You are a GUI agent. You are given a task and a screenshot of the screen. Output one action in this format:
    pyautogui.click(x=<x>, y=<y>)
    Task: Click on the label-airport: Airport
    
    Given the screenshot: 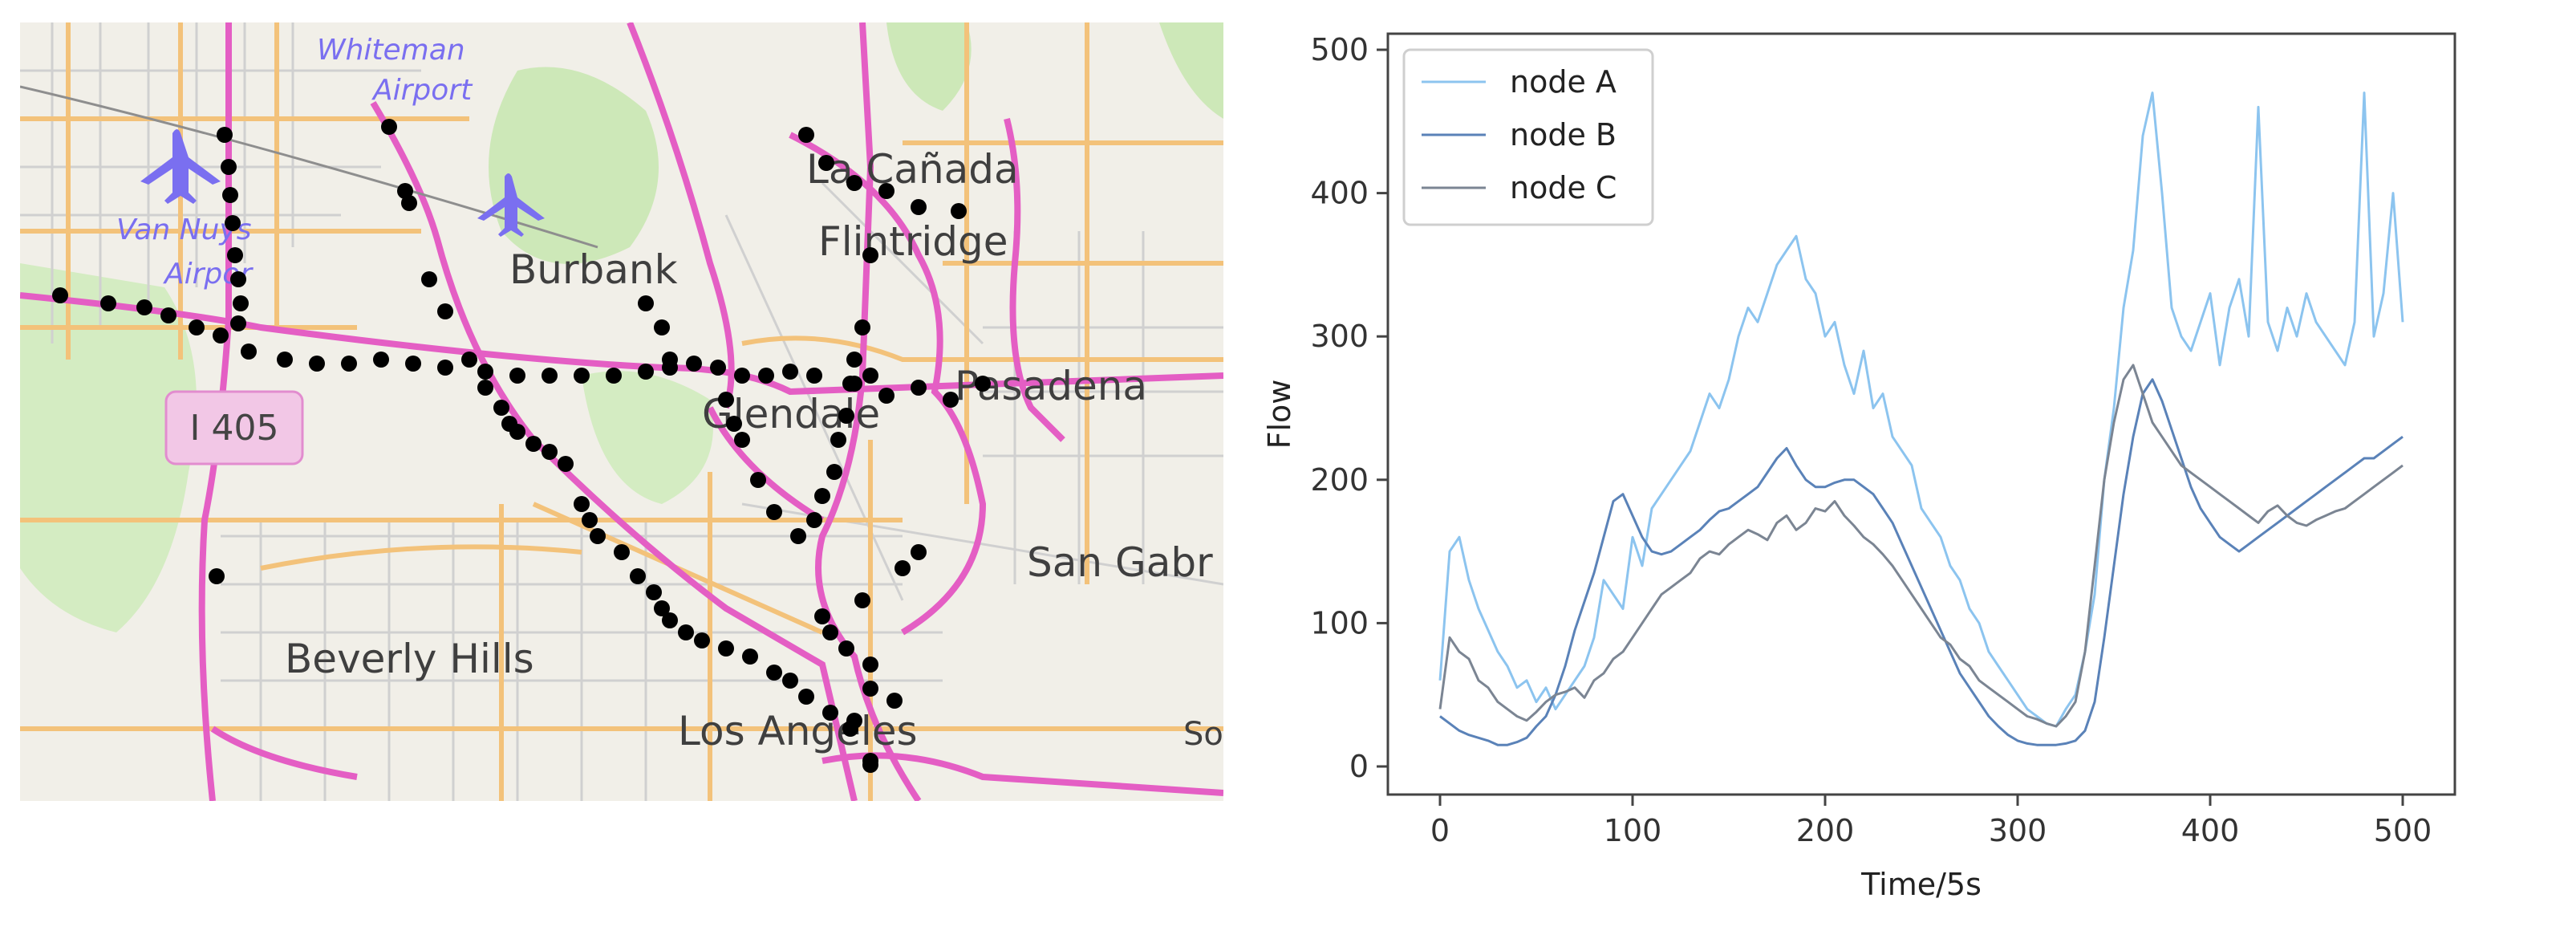 What is the action you would take?
    pyautogui.click(x=422, y=90)
    